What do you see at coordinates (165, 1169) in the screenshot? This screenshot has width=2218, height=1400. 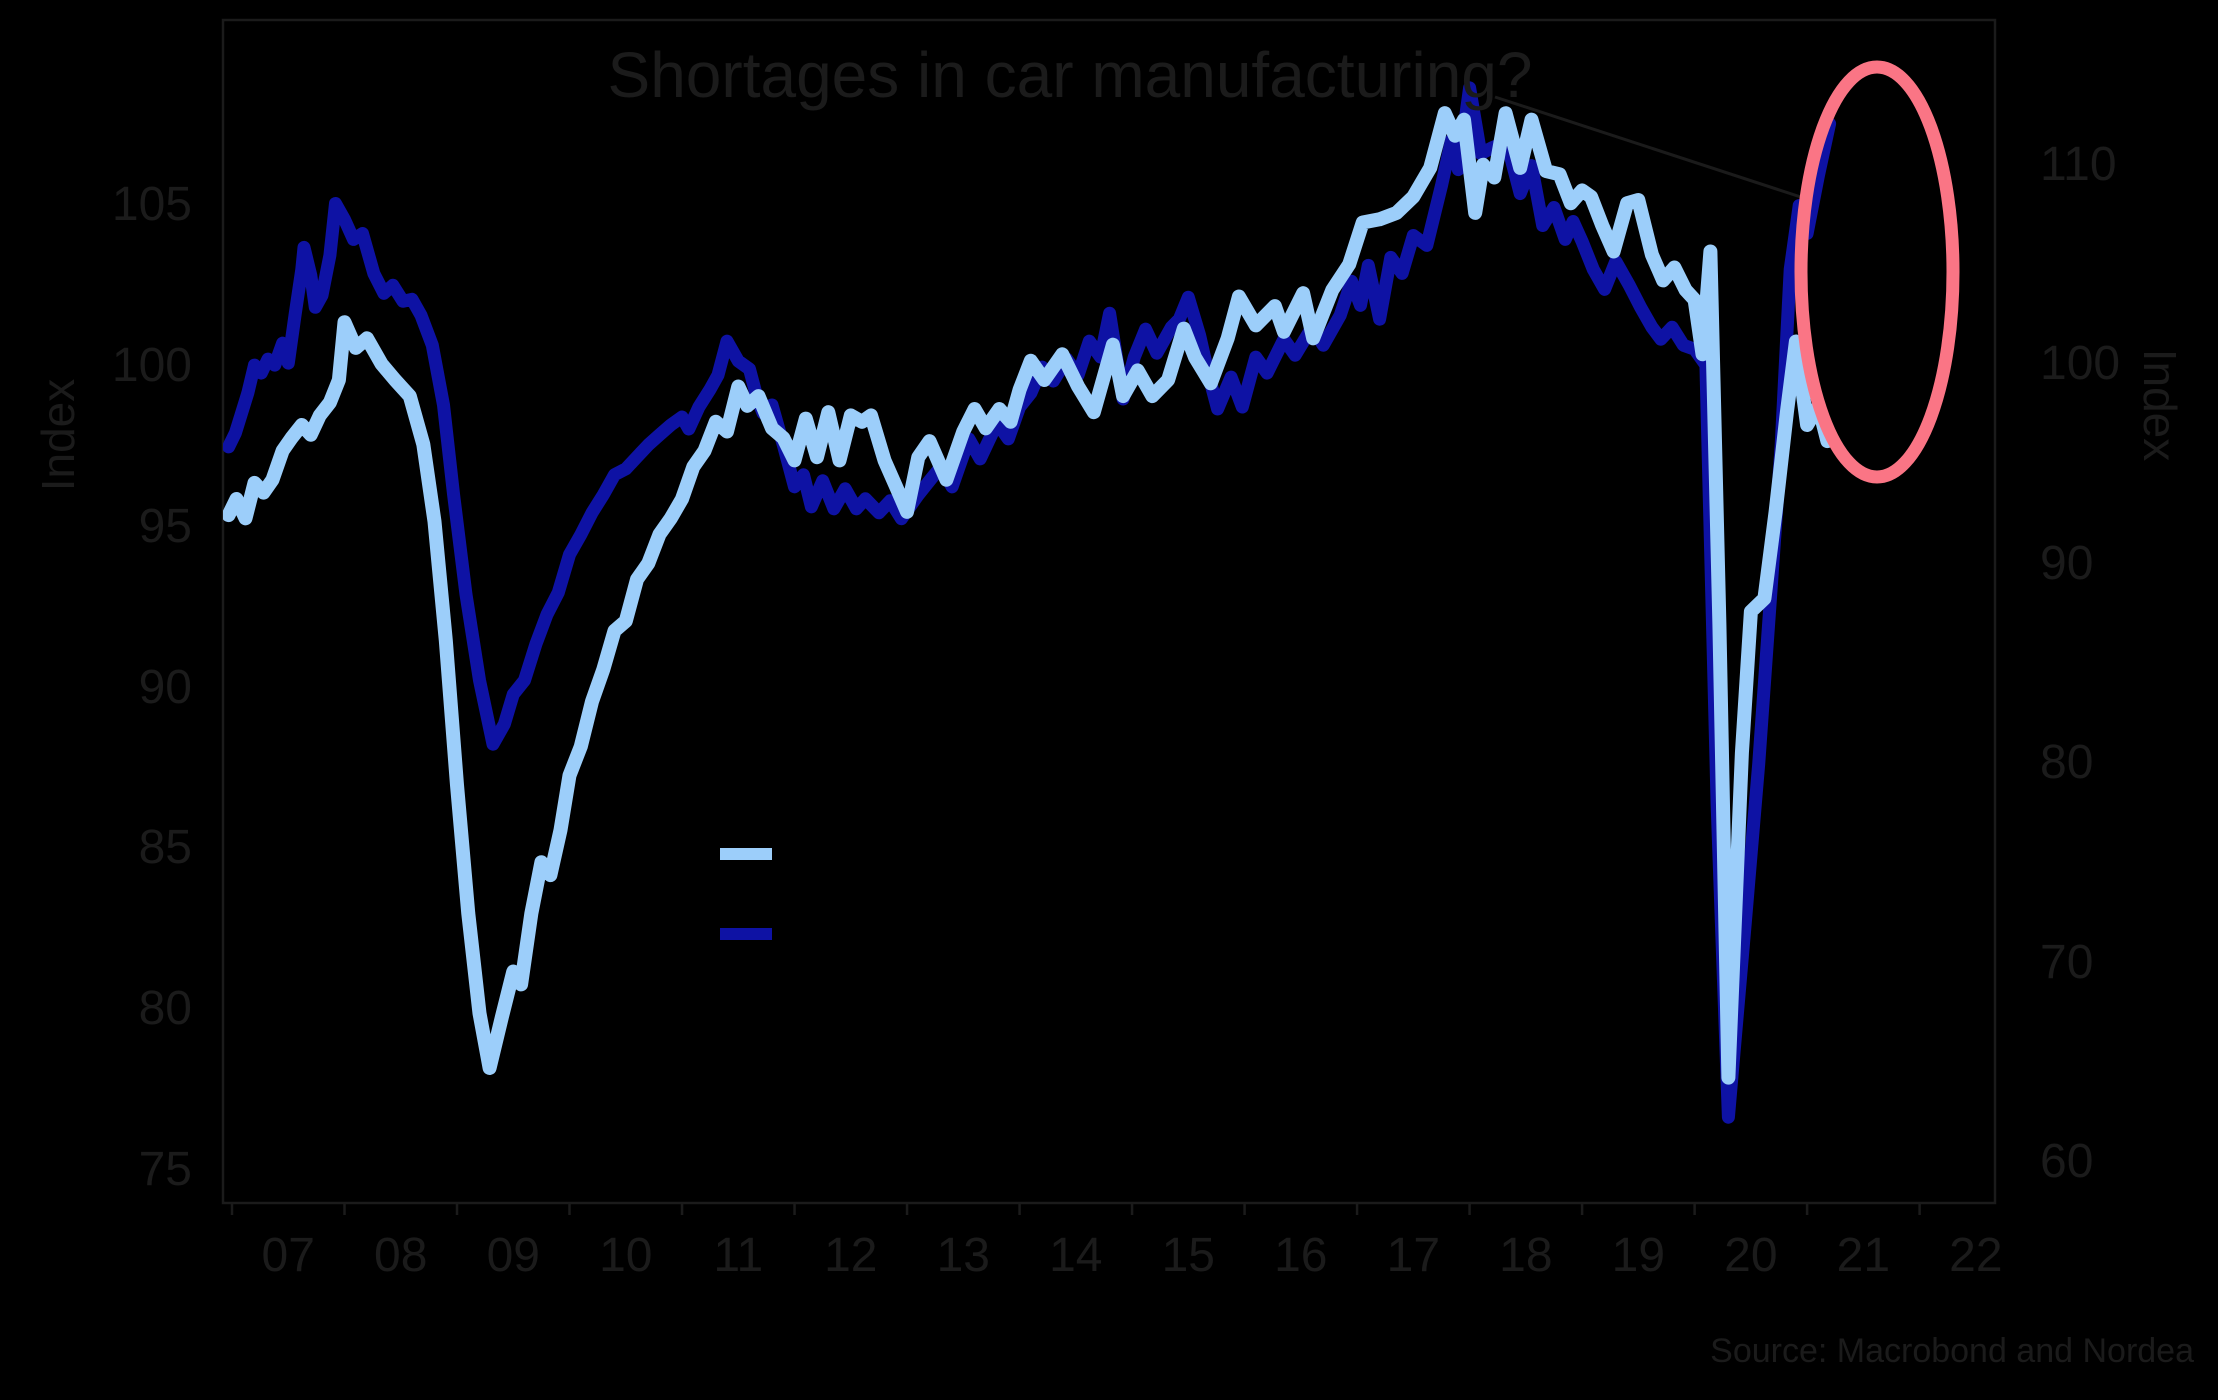 I see `left-tick-label: 75` at bounding box center [165, 1169].